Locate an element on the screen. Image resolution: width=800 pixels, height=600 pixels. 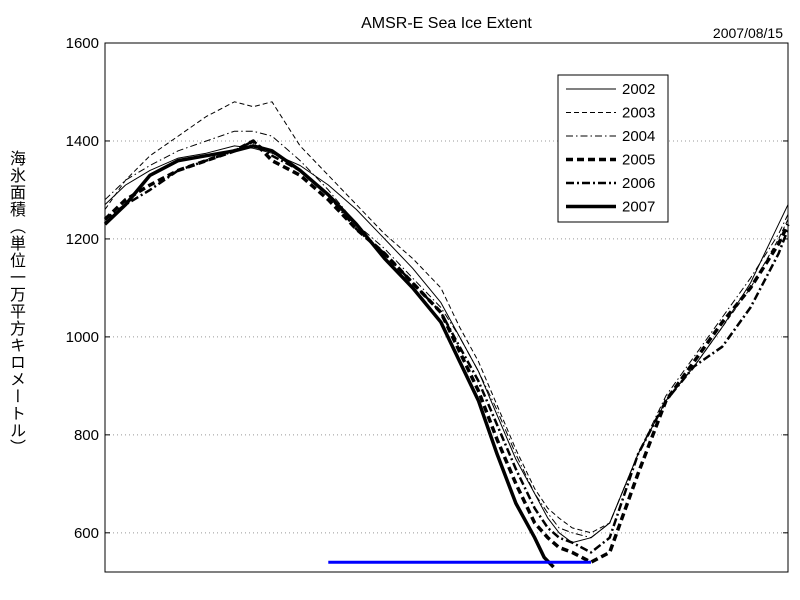
legend-label-2006: 2006 is located at coordinates (638, 183).